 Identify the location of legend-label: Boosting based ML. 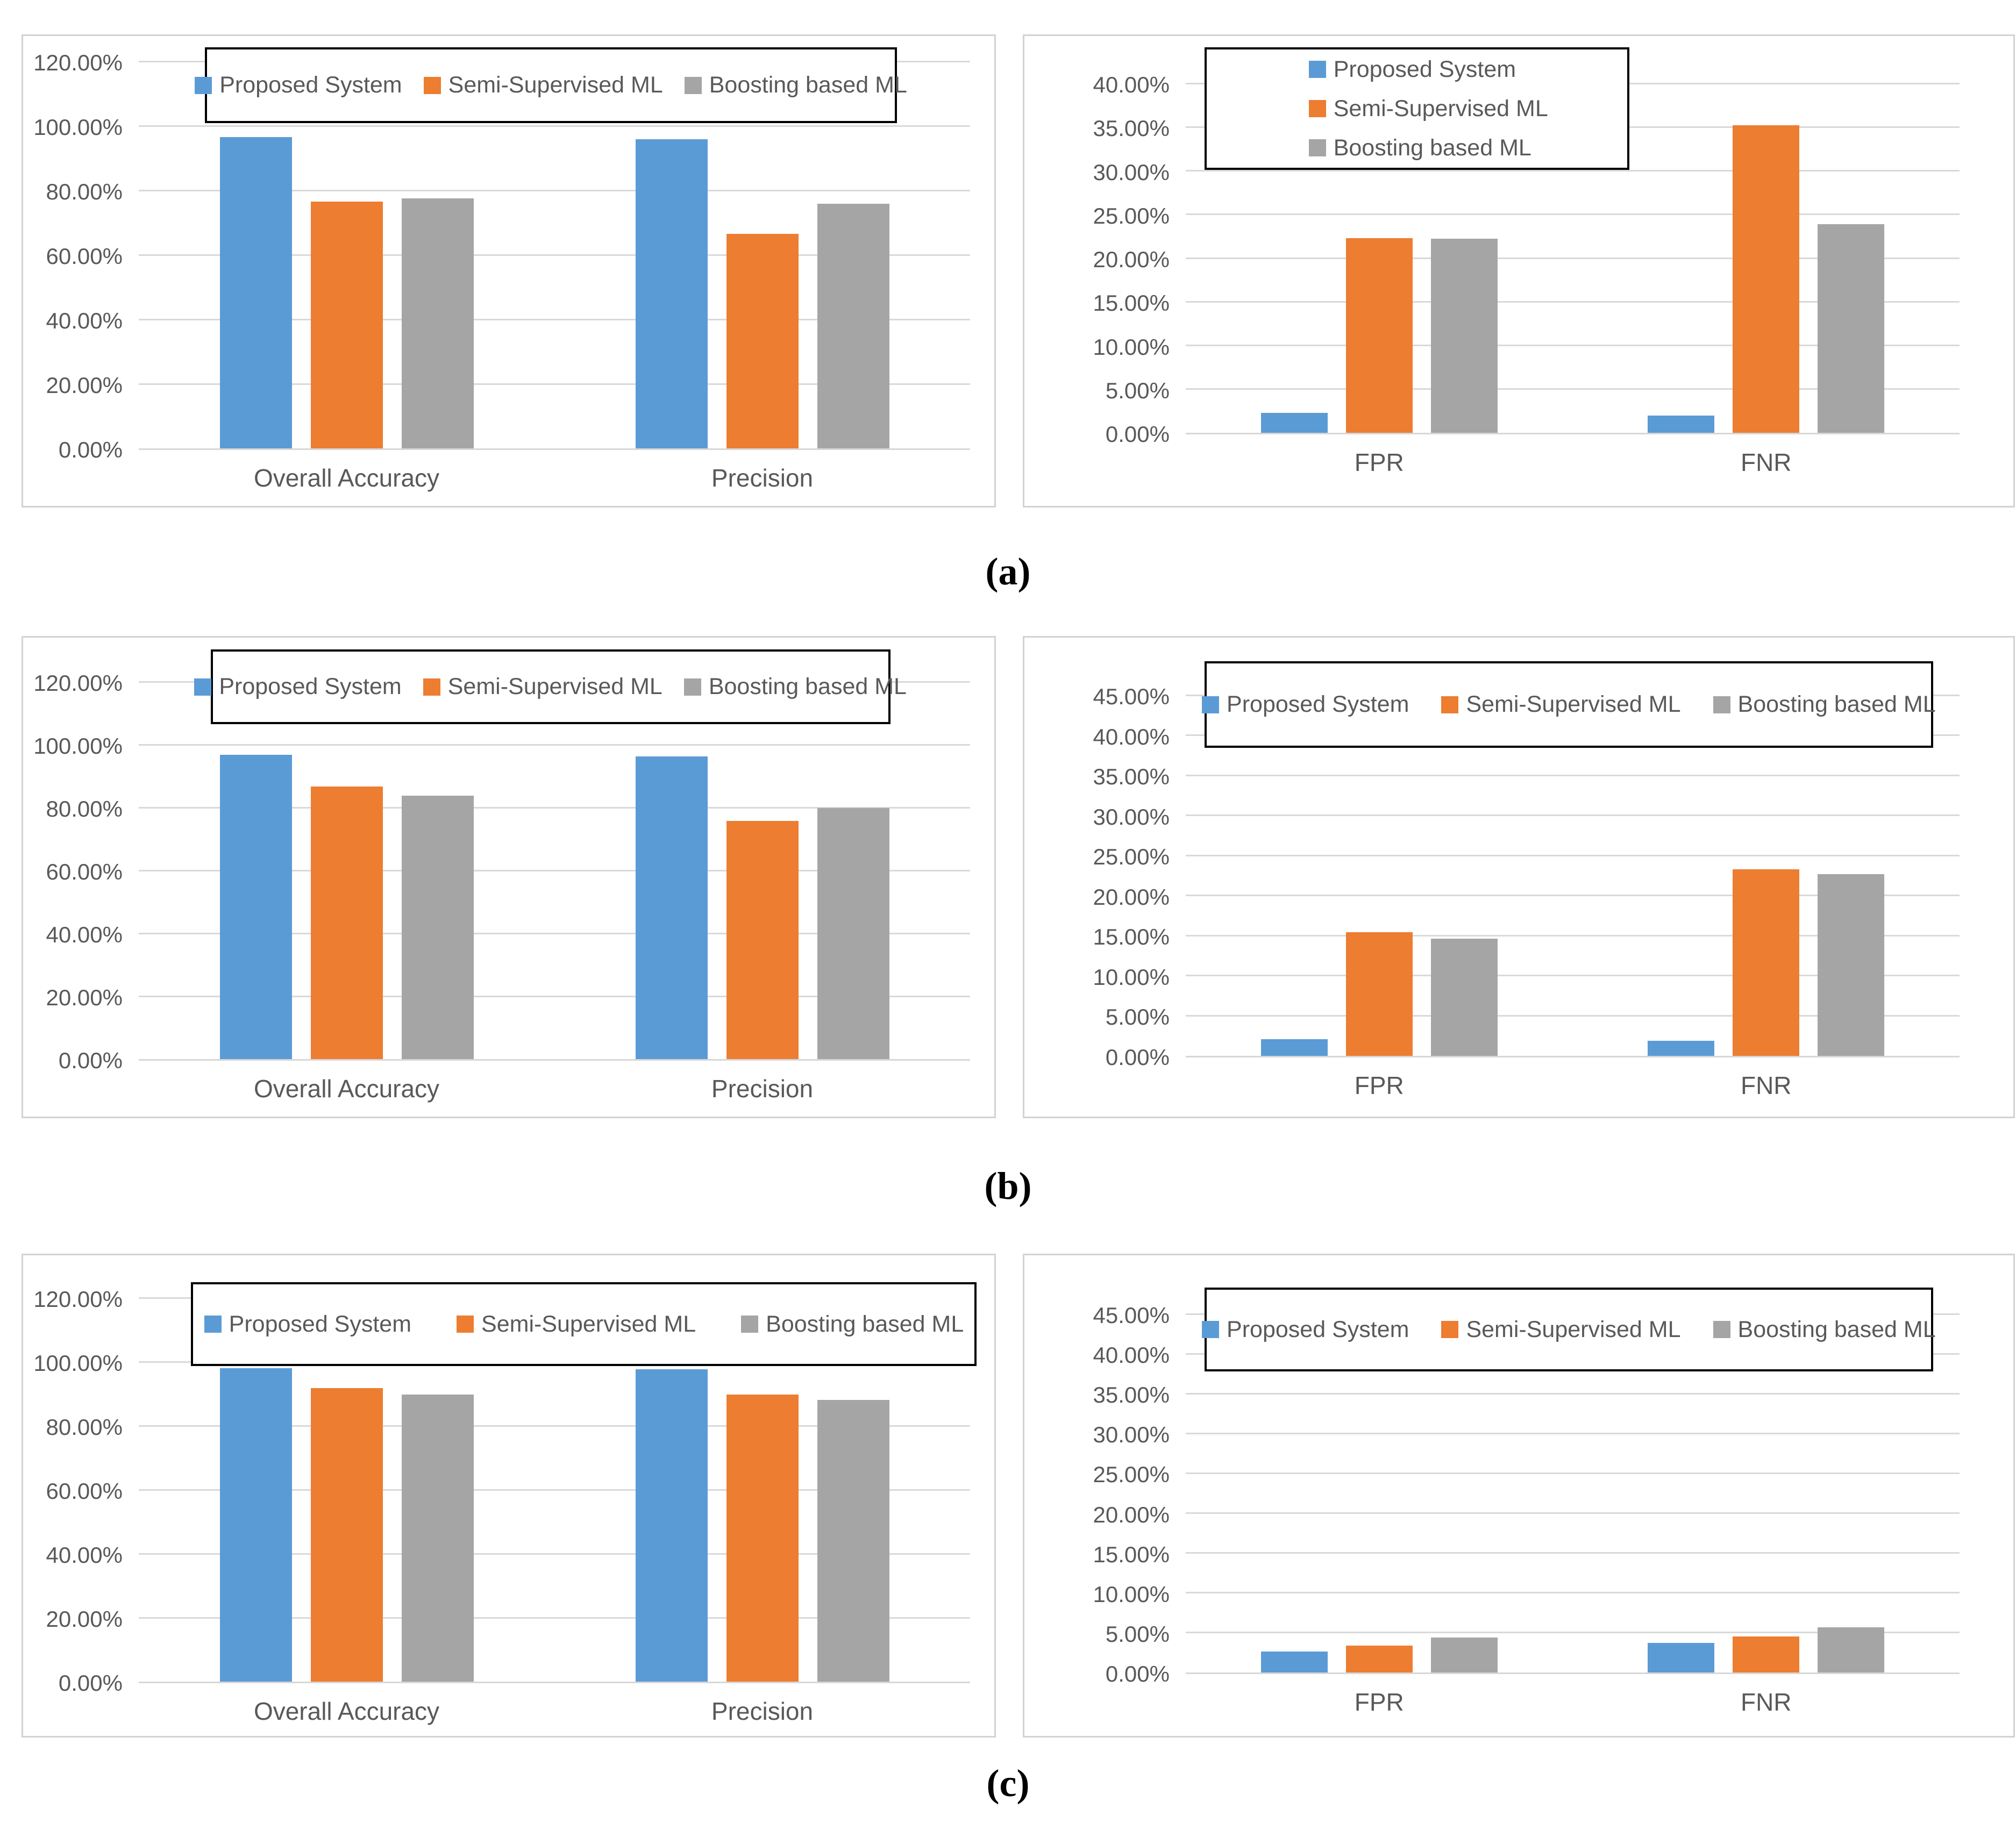
(1836, 1329).